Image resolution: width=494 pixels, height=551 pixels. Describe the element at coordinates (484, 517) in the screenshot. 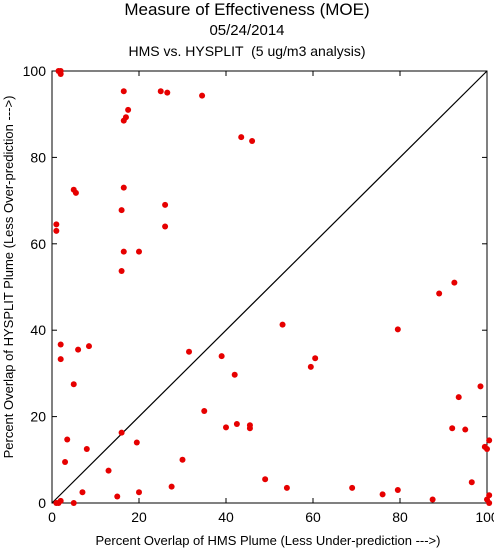

I see `x-tick-label: 100` at that location.